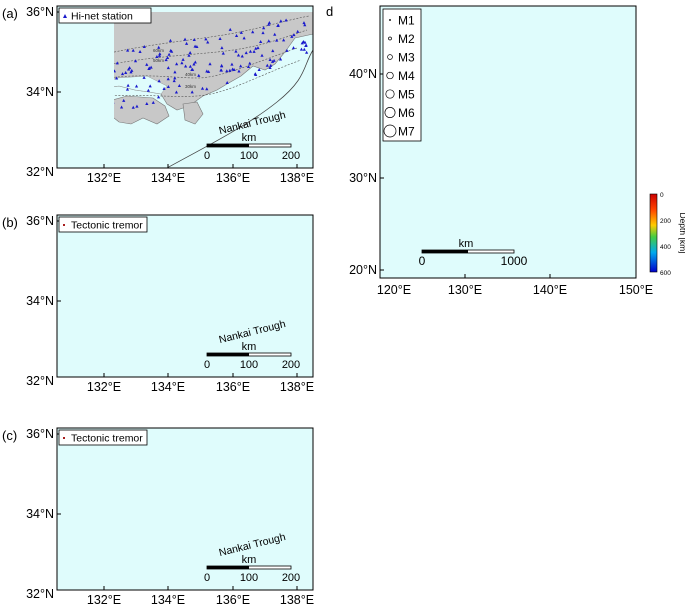  What do you see at coordinates (665, 247) in the screenshot?
I see `colorbar-tick-label: 400` at bounding box center [665, 247].